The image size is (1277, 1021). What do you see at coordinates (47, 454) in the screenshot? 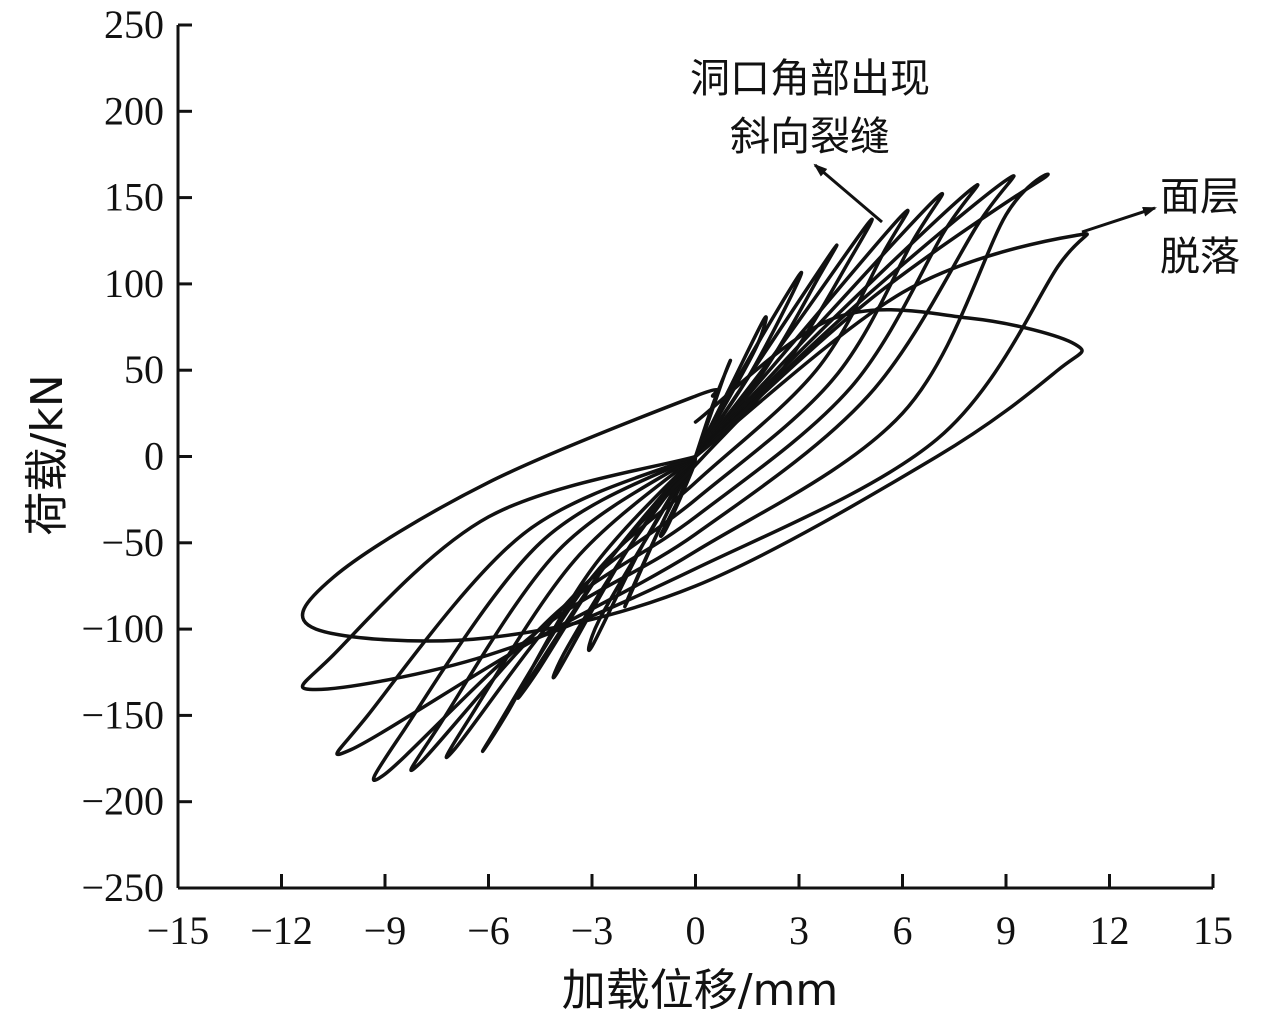
I see `y-axis-title: 荷载/kN` at bounding box center [47, 454].